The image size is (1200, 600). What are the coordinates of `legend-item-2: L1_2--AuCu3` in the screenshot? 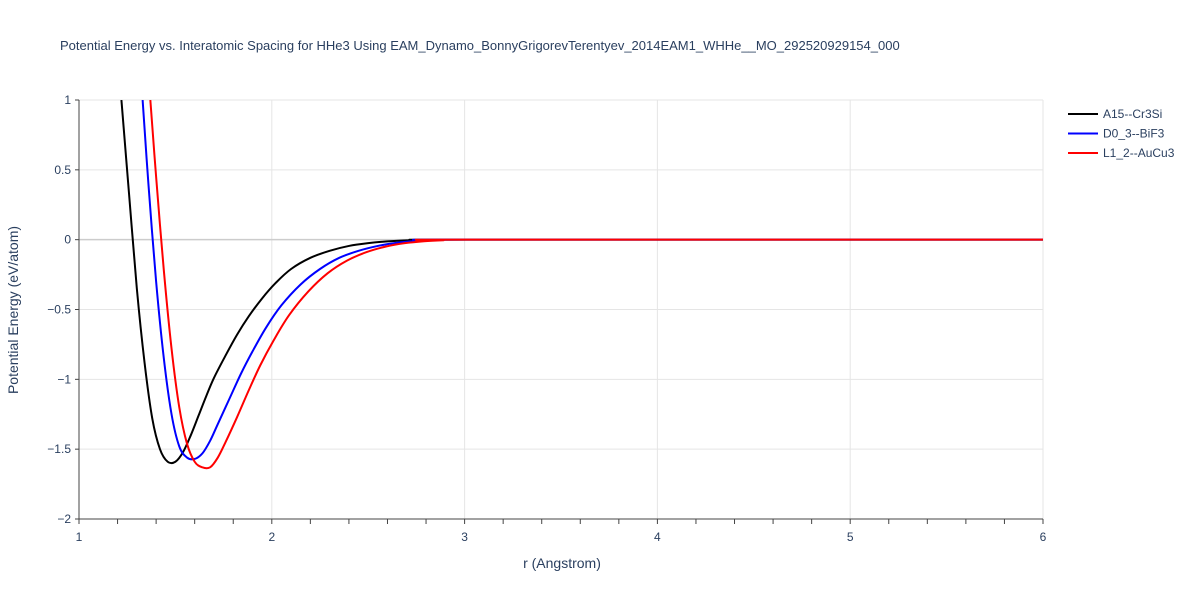 It's located at (1121, 153).